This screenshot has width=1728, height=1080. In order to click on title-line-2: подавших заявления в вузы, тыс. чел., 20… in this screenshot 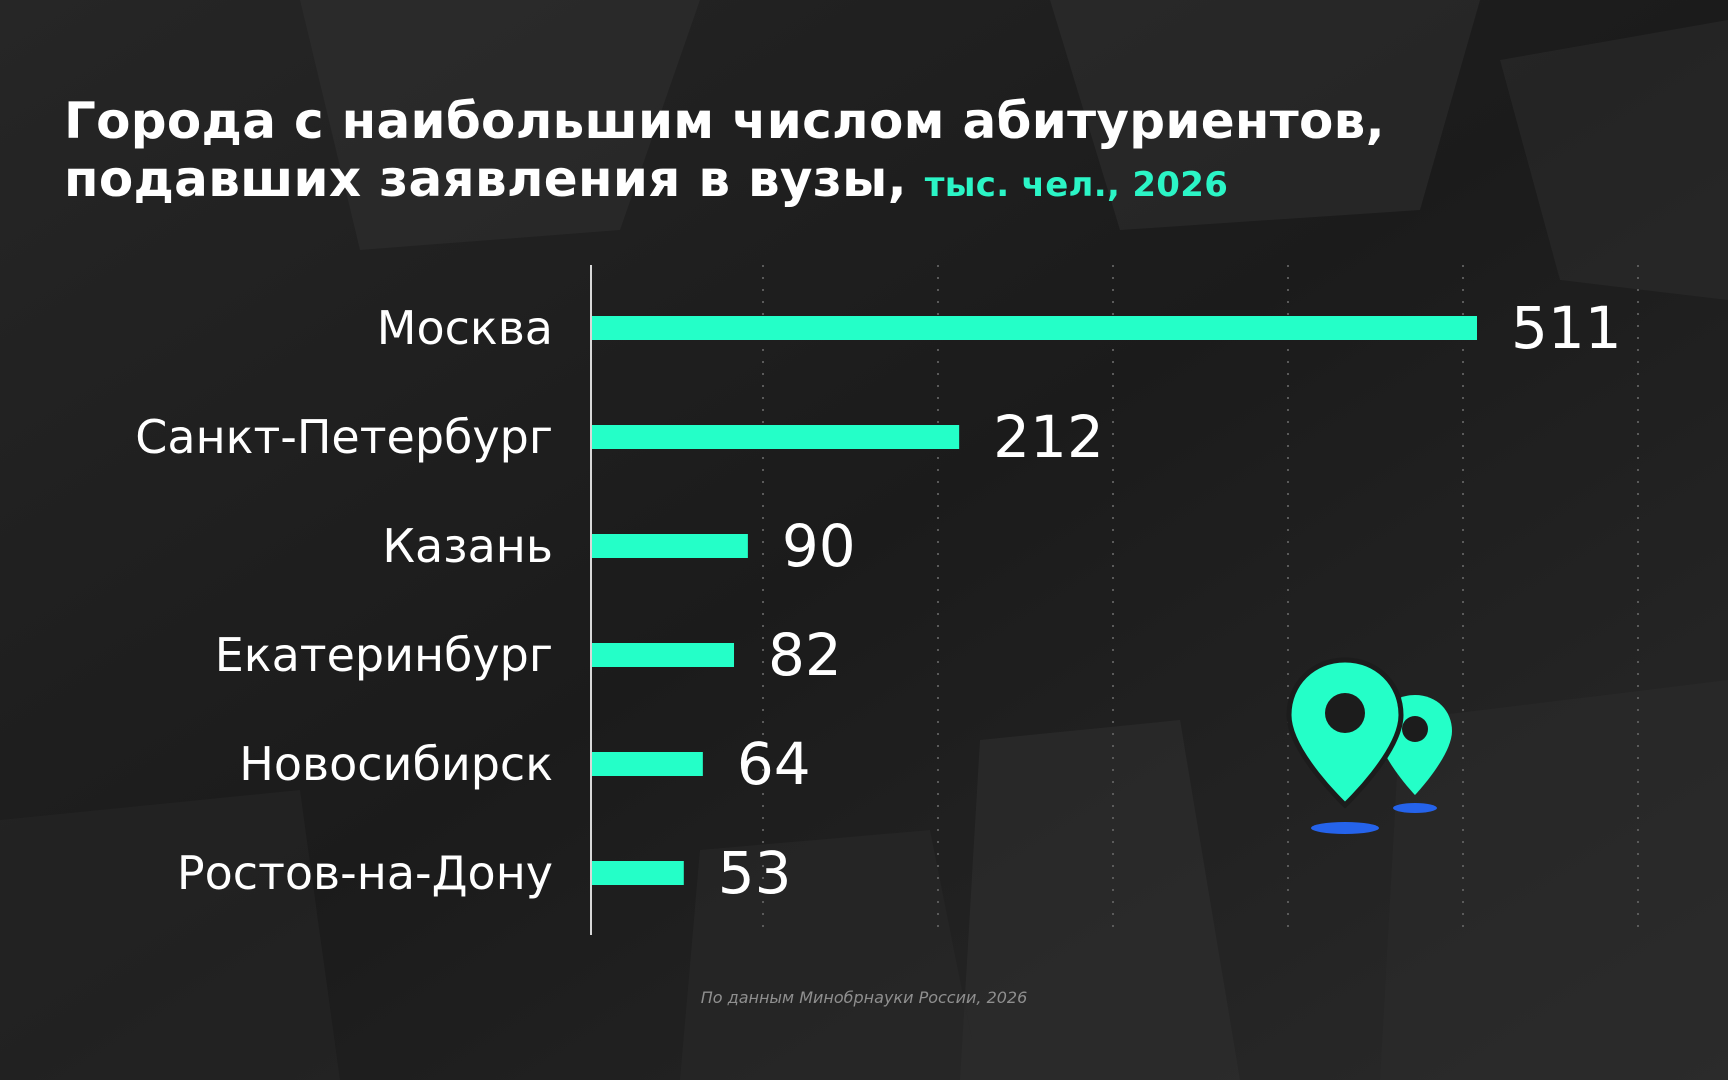, I will do `click(724, 182)`.